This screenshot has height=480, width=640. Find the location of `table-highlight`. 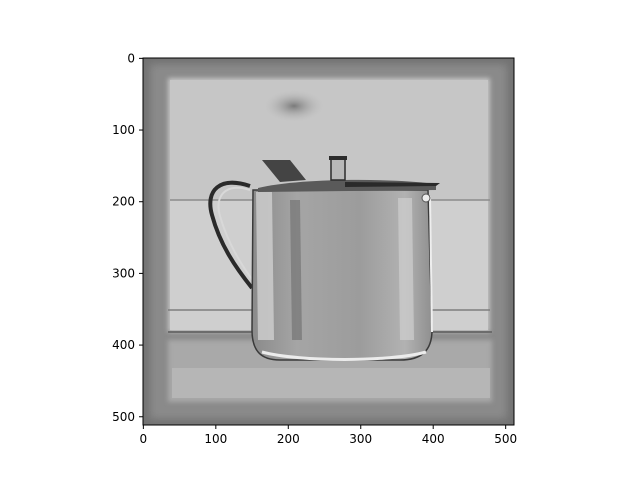

table-highlight is located at coordinates (331, 383).